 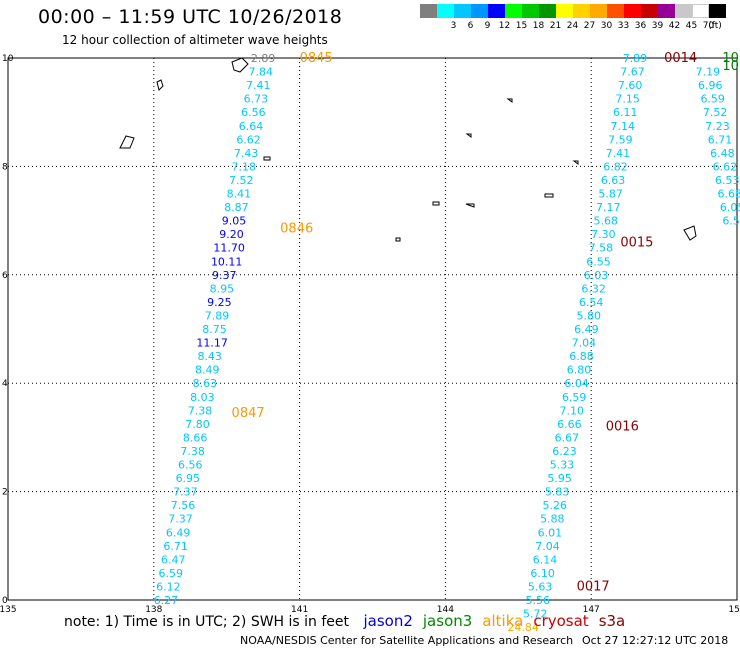 What do you see at coordinates (168, 586) in the screenshot?
I see `altika-wave-value: 6.12` at bounding box center [168, 586].